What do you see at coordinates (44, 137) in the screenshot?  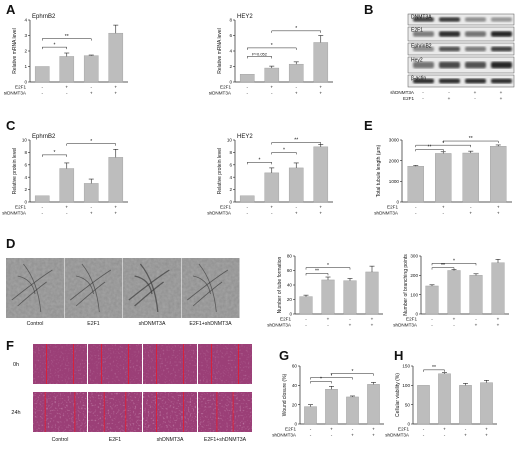 I see `chart-title: EphrnB2` at bounding box center [44, 137].